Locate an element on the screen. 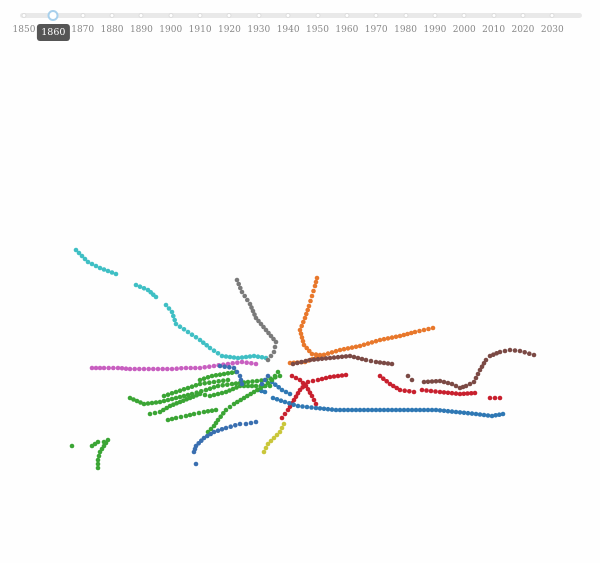 The image size is (600, 563). timeline-tick-1930 is located at coordinates (259, 15).